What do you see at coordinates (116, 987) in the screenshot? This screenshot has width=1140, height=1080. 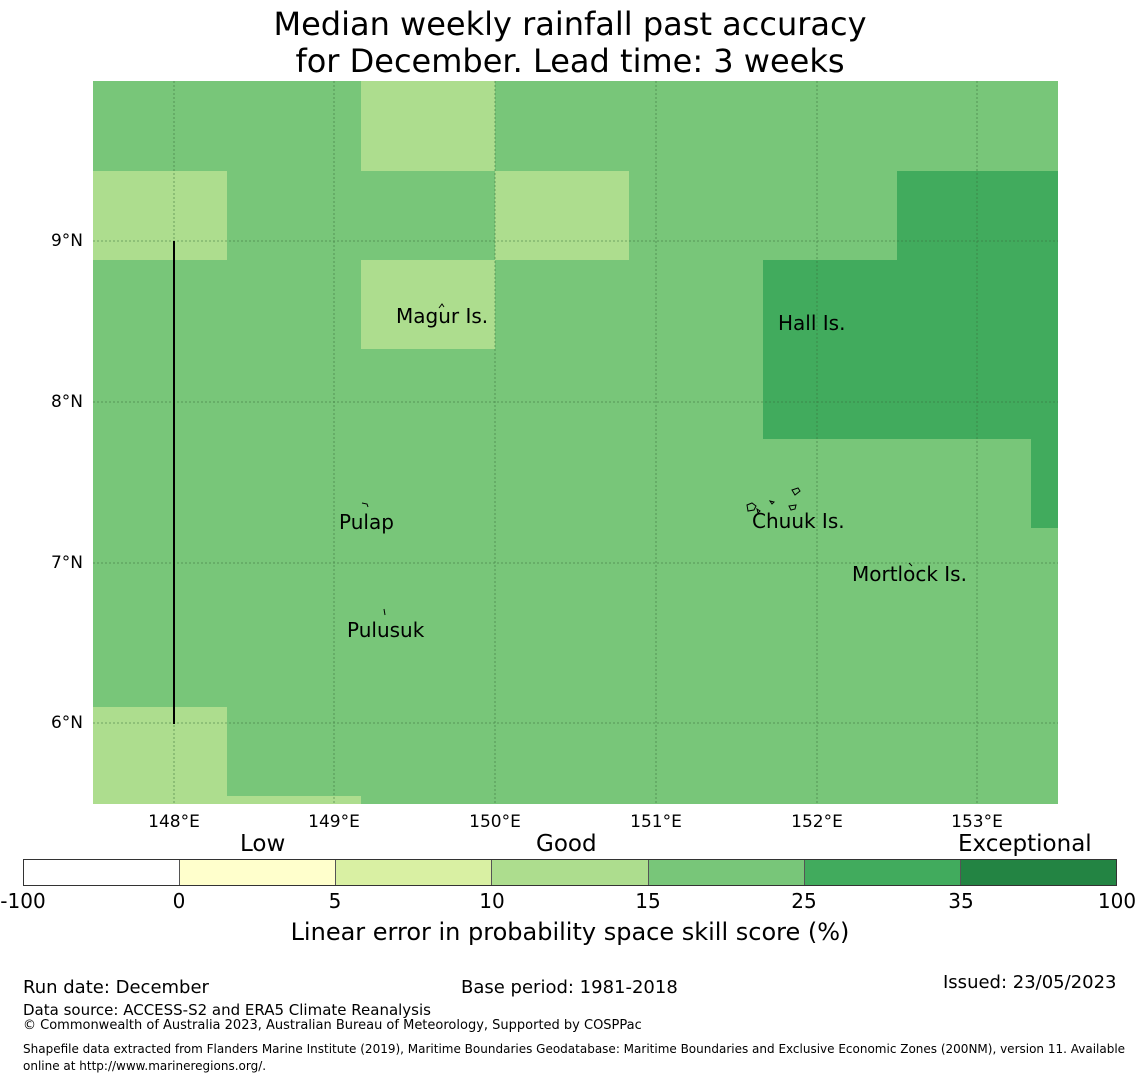 I see `run-date: Run date: December` at bounding box center [116, 987].